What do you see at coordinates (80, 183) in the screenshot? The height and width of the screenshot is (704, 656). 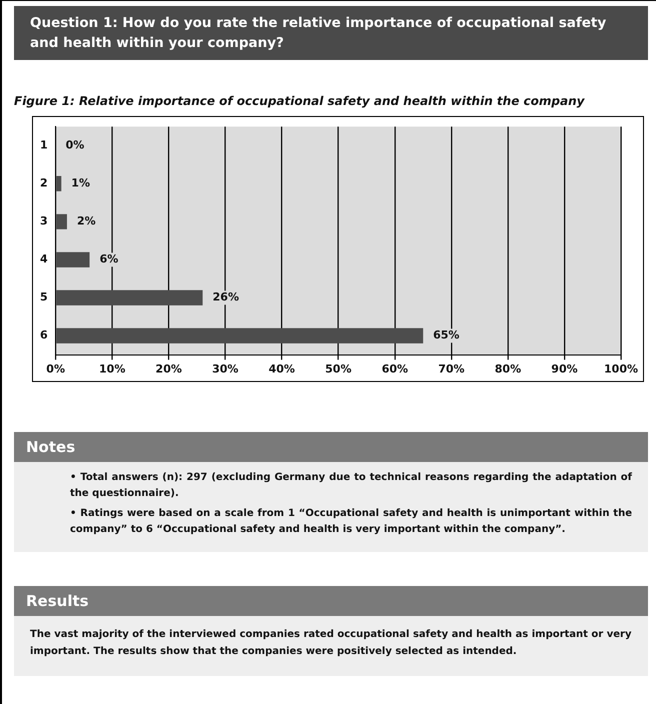 I see `data-label: 1%` at bounding box center [80, 183].